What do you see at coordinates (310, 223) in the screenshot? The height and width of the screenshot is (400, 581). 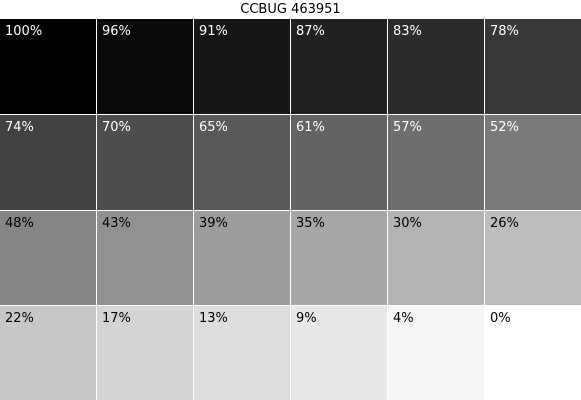 I see `swatch-label: 35%` at bounding box center [310, 223].